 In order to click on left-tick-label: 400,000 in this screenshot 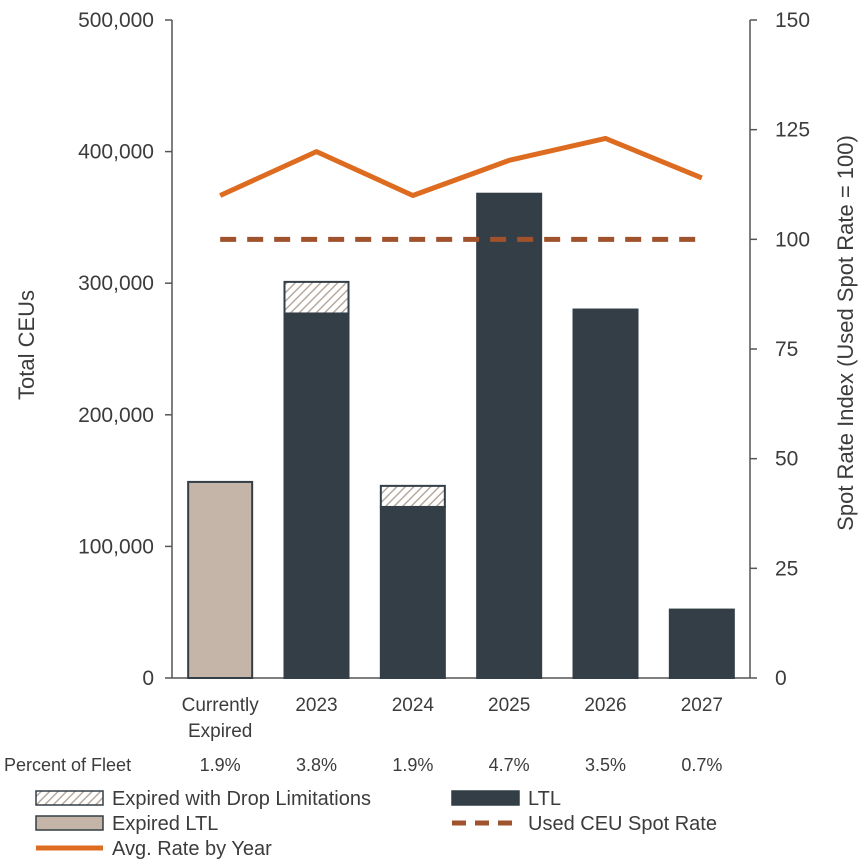, I will do `click(116, 152)`.